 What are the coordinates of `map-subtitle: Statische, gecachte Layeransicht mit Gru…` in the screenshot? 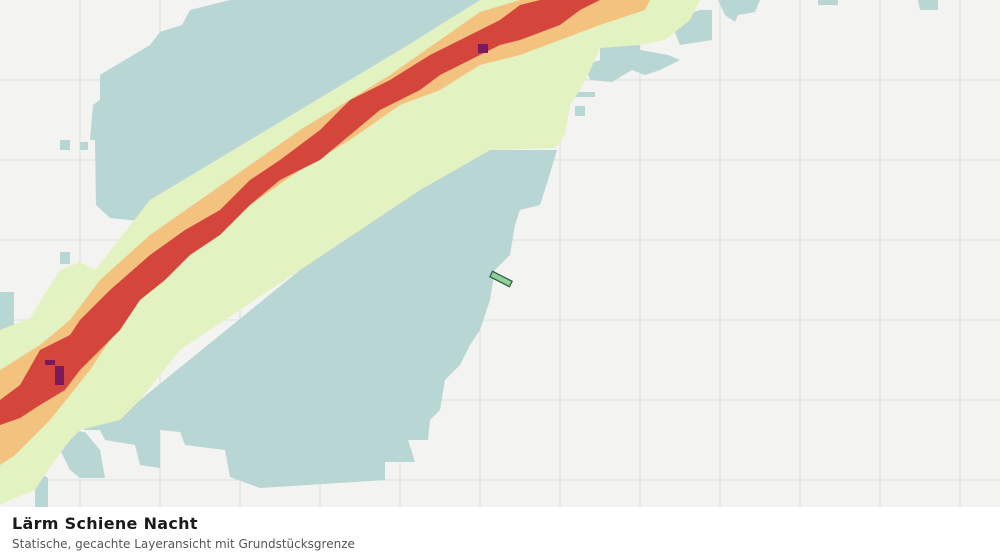 It's located at (183, 544).